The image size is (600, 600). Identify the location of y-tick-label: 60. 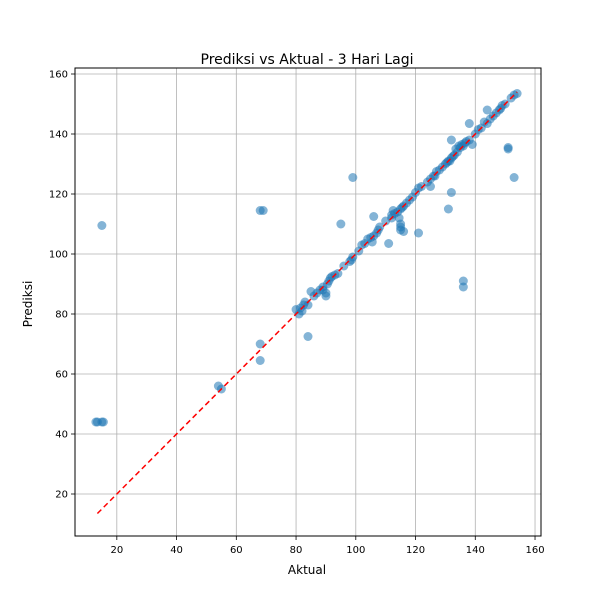
(61, 375).